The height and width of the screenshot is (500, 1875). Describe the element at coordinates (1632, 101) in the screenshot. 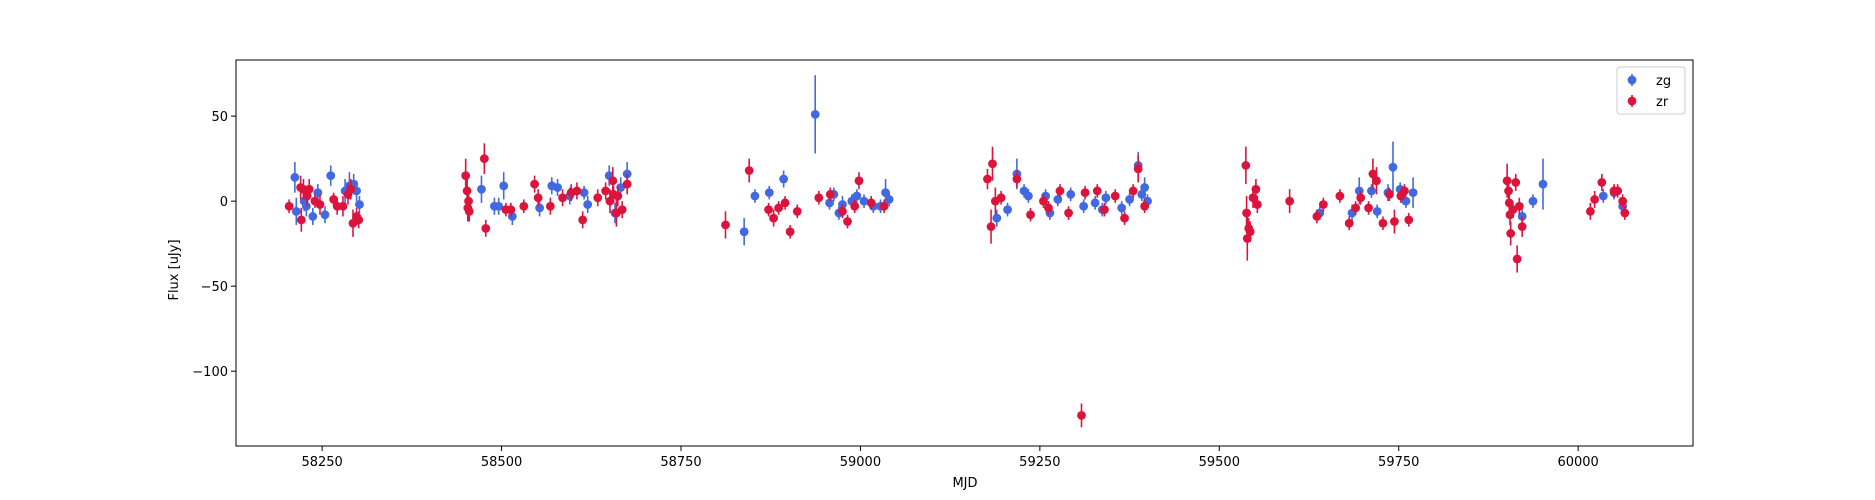

I see `legend-marker-zr` at that location.